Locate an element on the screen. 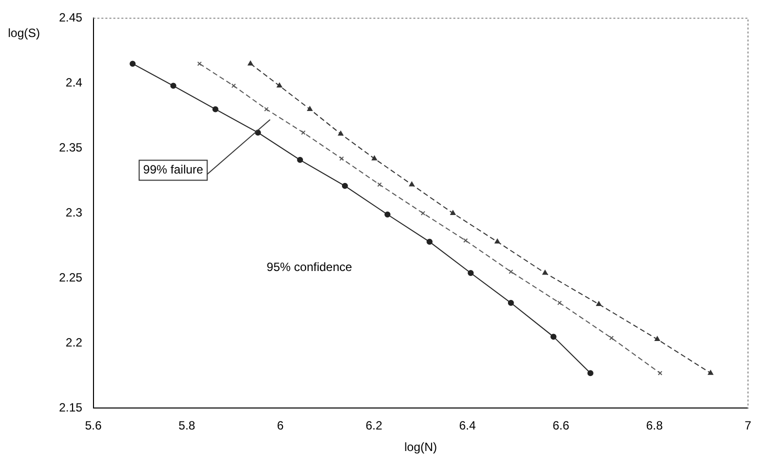  x-tick-label: 5.6 is located at coordinates (93, 425).